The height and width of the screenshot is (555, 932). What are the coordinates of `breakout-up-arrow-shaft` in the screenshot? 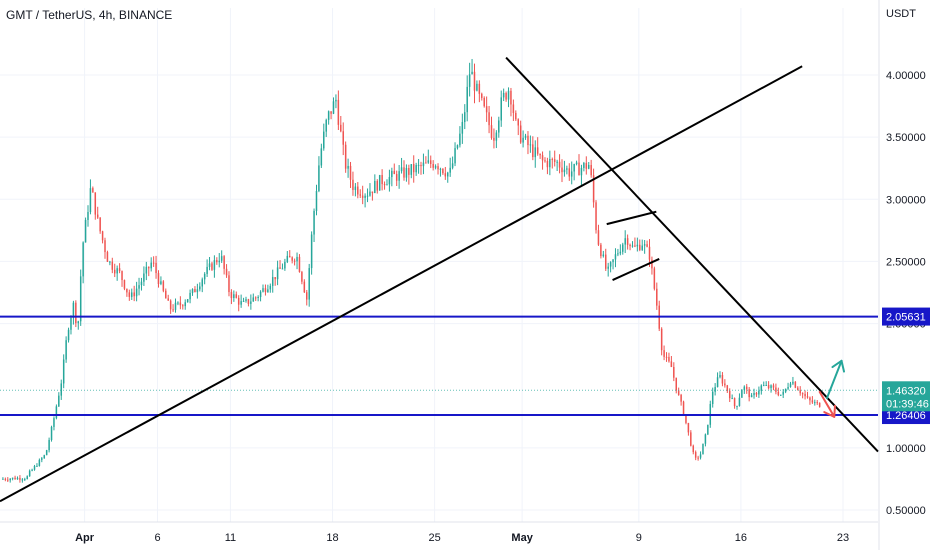 It's located at (834, 379).